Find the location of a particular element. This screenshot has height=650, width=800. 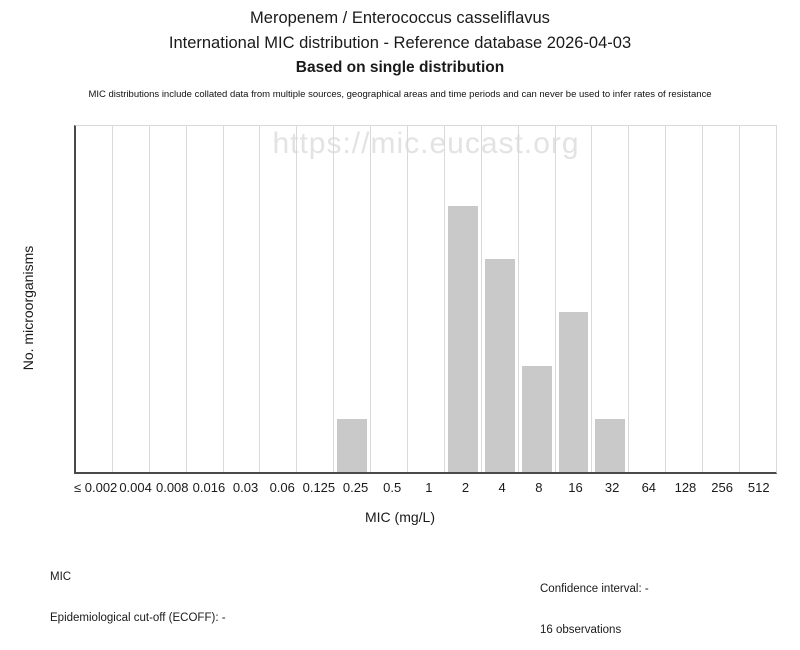

chart-column-0.03 is located at coordinates (242, 299).